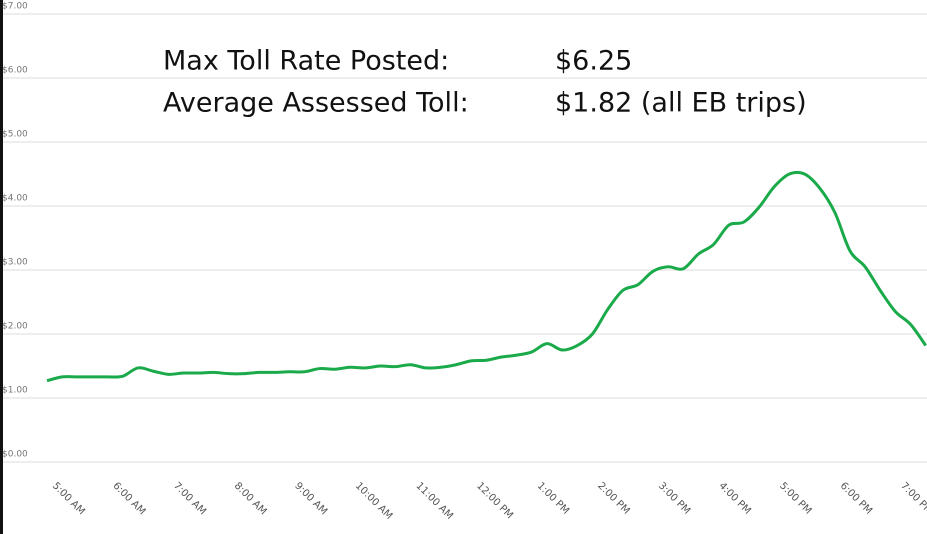  I want to click on x-tick-label: 11:00 AM, so click(434, 500).